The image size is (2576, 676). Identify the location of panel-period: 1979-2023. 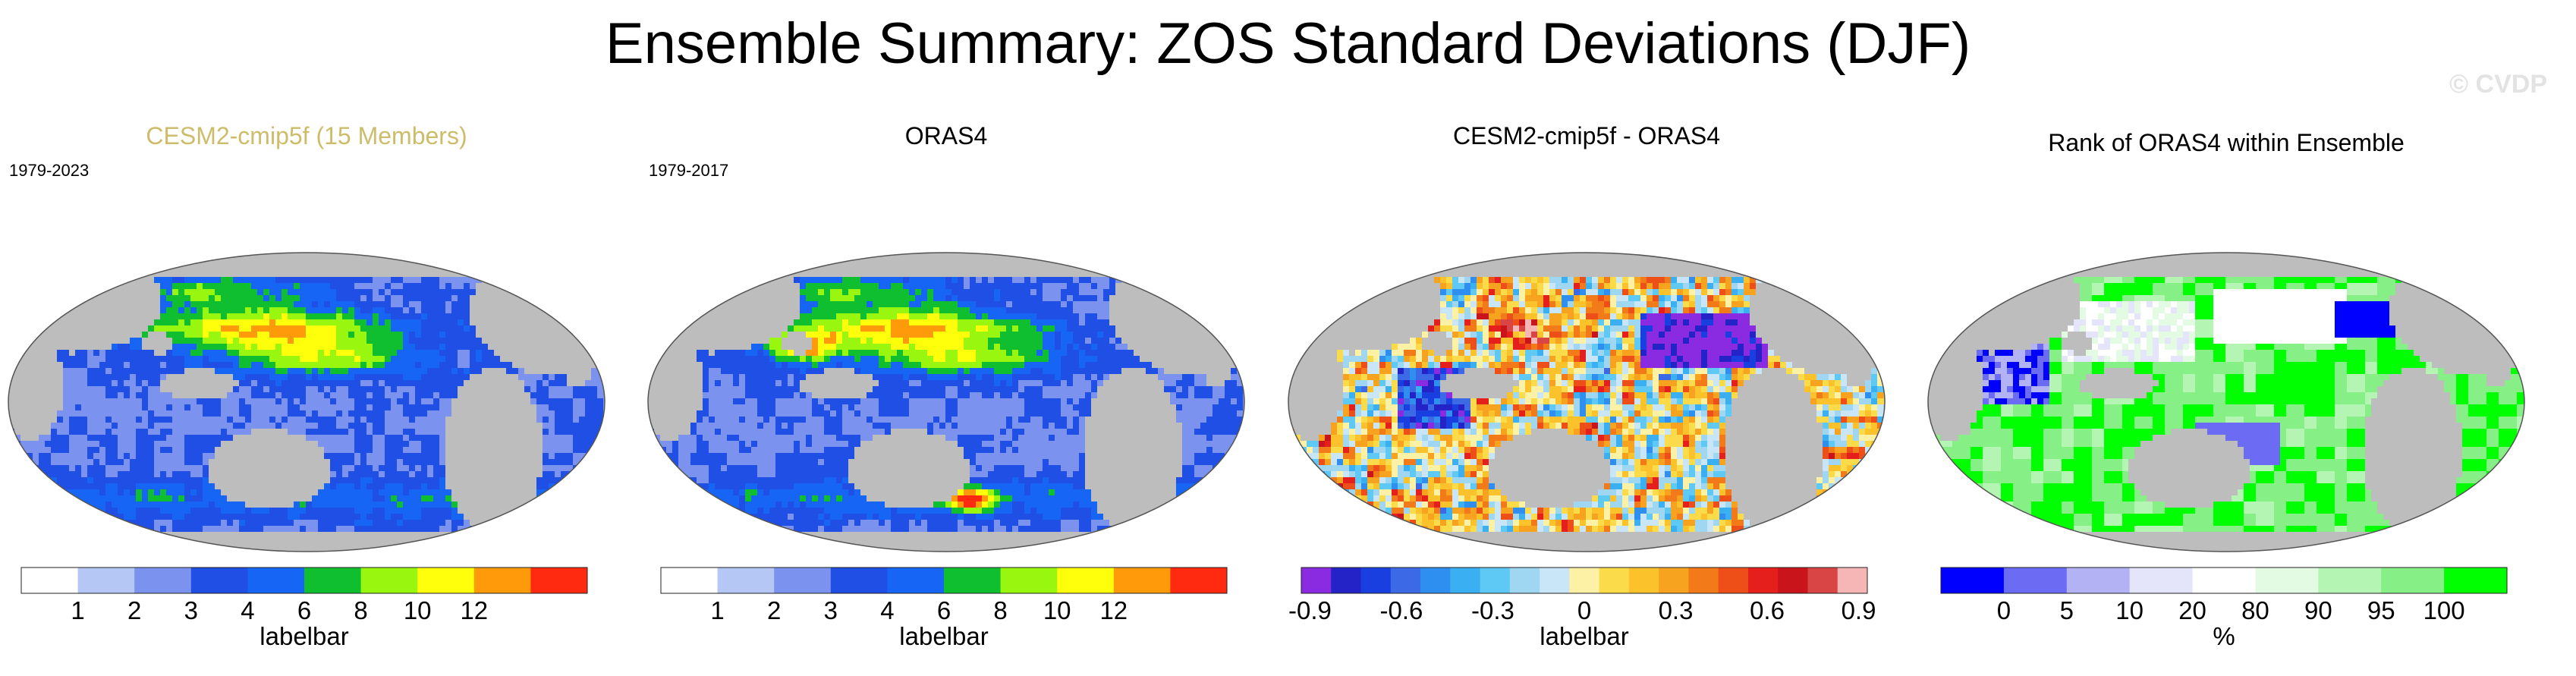
(49, 170).